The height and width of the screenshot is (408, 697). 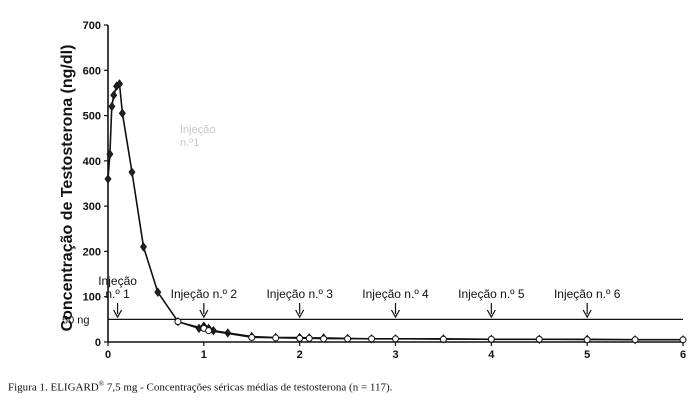 I want to click on injection-label: Injeção n.º 6, so click(x=587, y=294).